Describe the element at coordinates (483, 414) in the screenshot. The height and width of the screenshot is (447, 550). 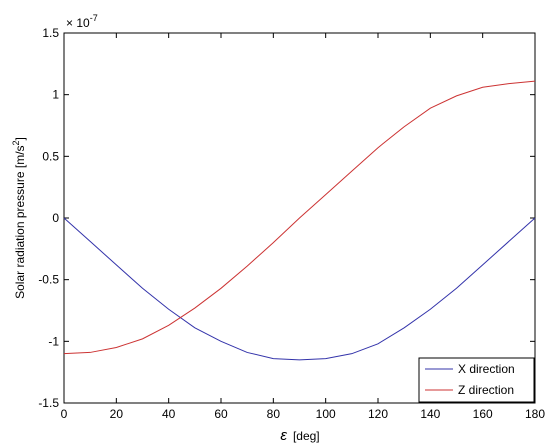
I see `x-tick-label: 160` at that location.